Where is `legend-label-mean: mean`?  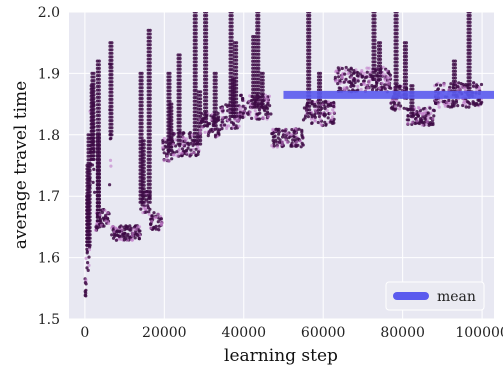 legend-label-mean: mean is located at coordinates (456, 297).